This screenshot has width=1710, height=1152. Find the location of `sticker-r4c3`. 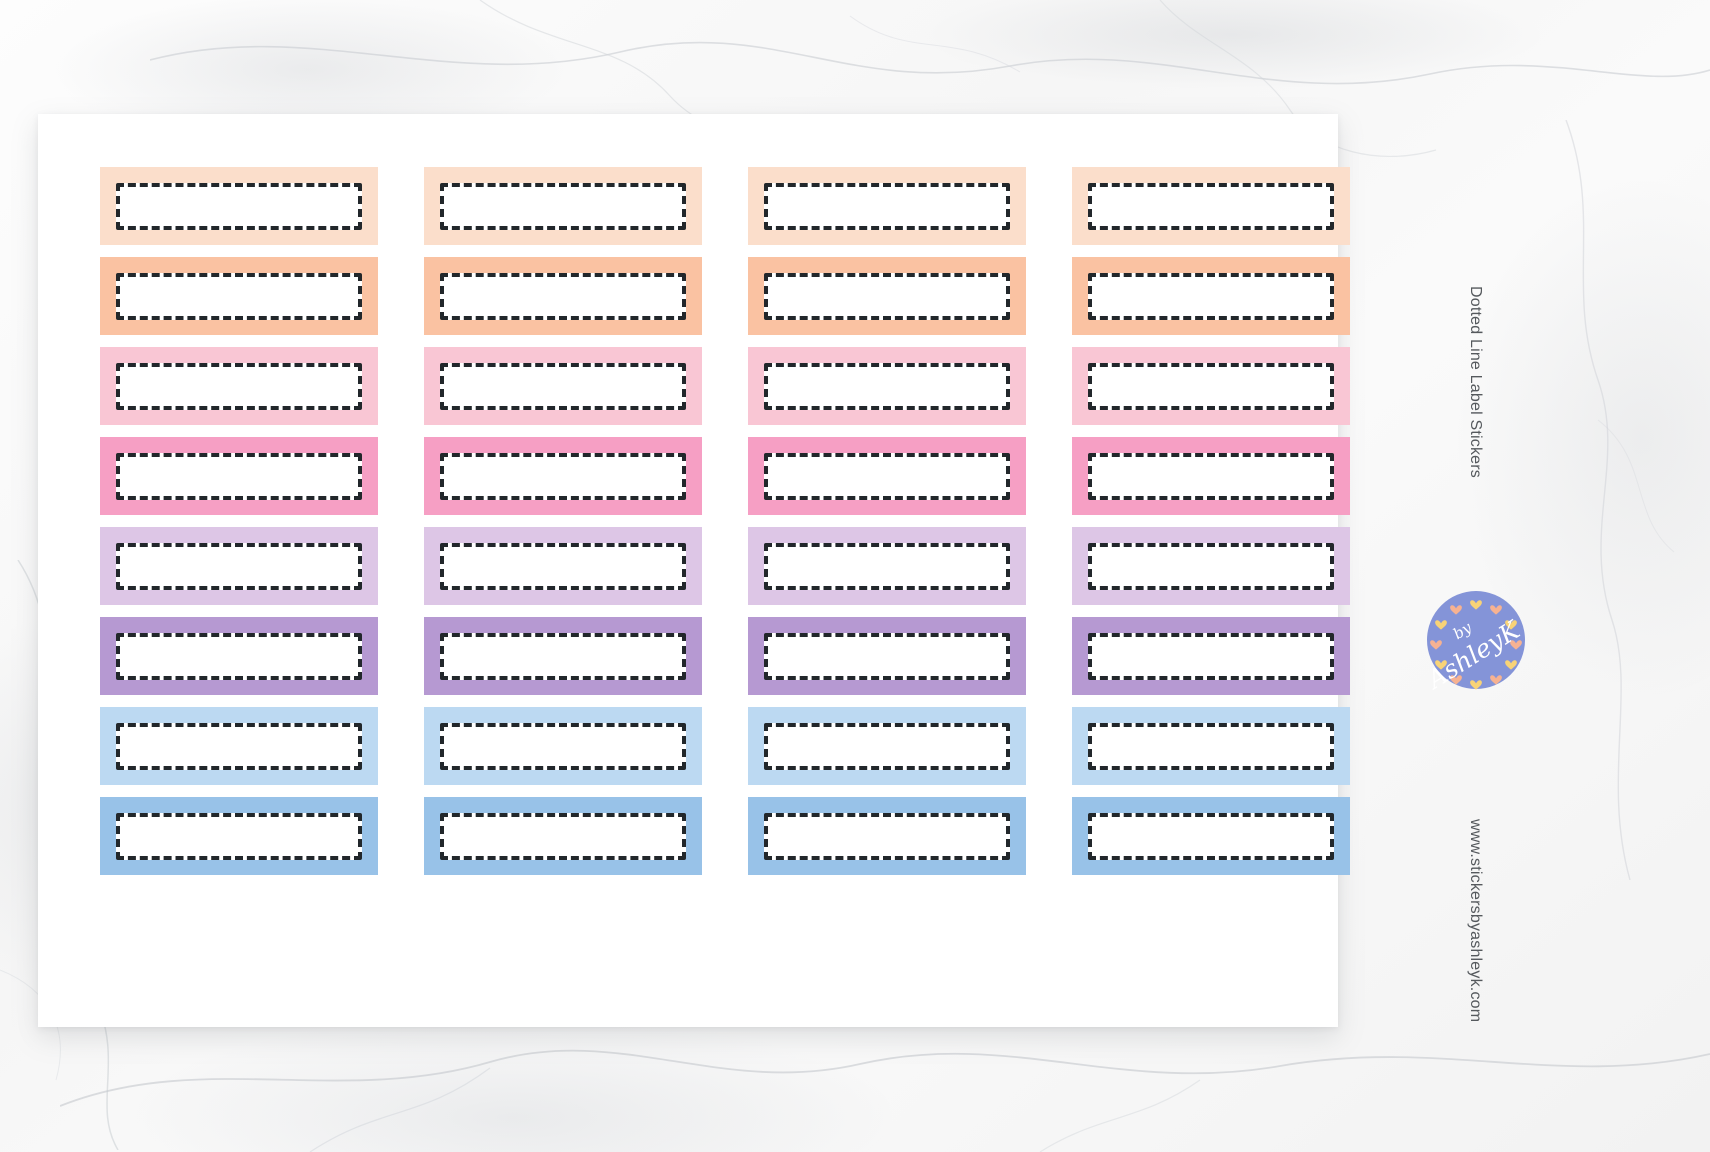

sticker-r4c3 is located at coordinates (887, 476).